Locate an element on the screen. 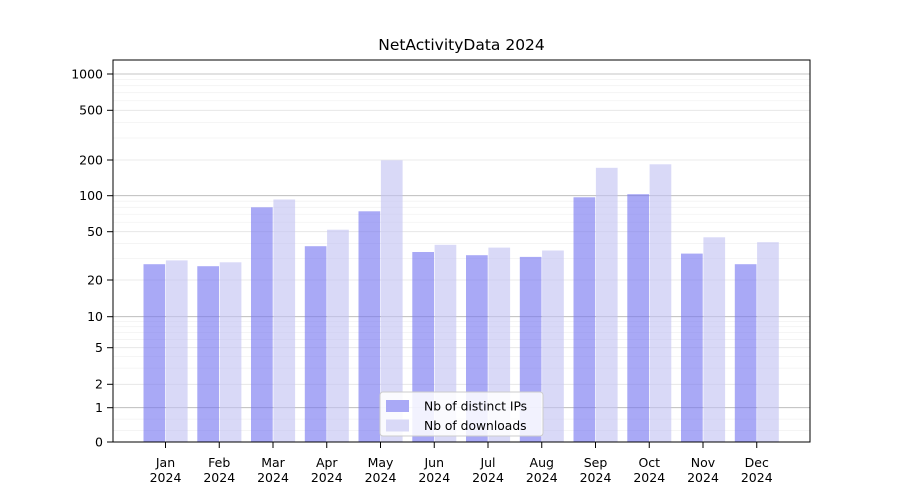 This screenshot has height=500, width=900. y-tick-label: 20 is located at coordinates (95, 279).